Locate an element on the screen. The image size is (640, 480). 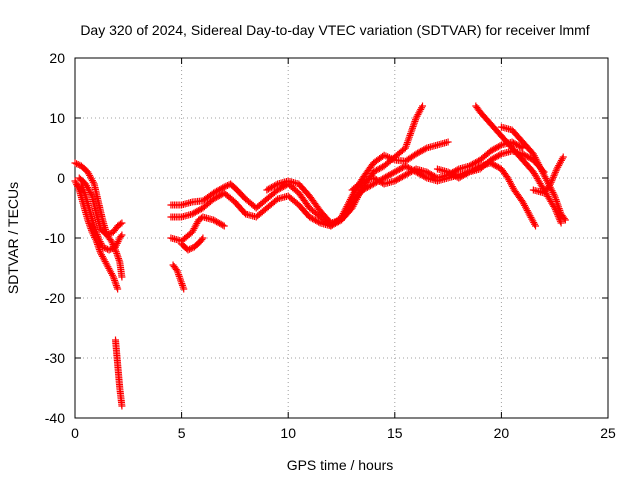
x-tick-label: 5 is located at coordinates (182, 433).